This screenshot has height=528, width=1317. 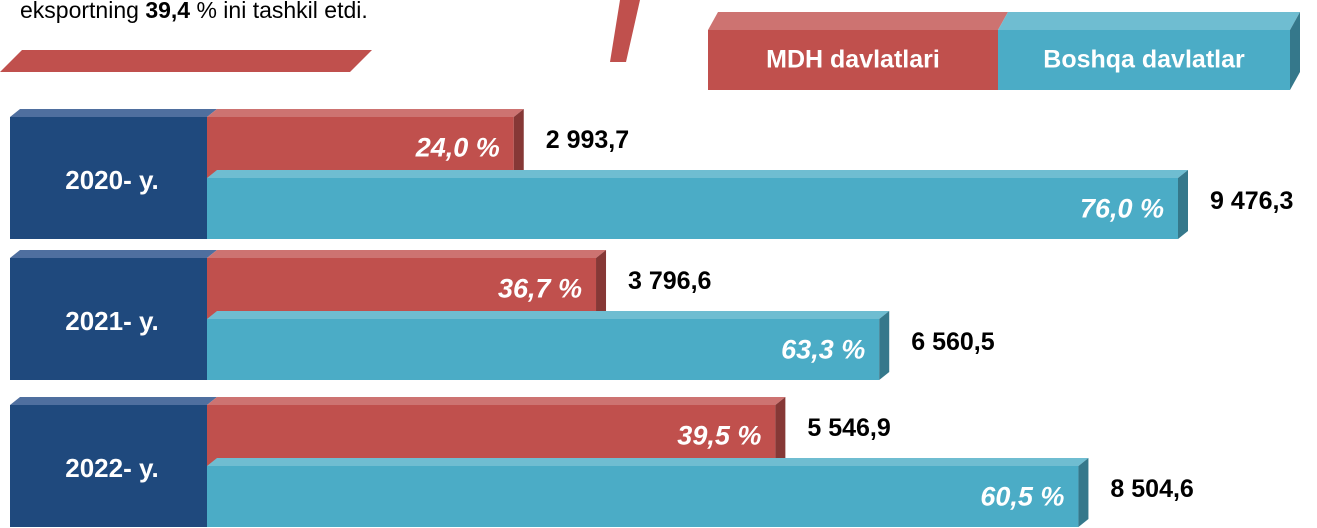 I want to click on category-label: 2020- y., so click(x=111, y=180).